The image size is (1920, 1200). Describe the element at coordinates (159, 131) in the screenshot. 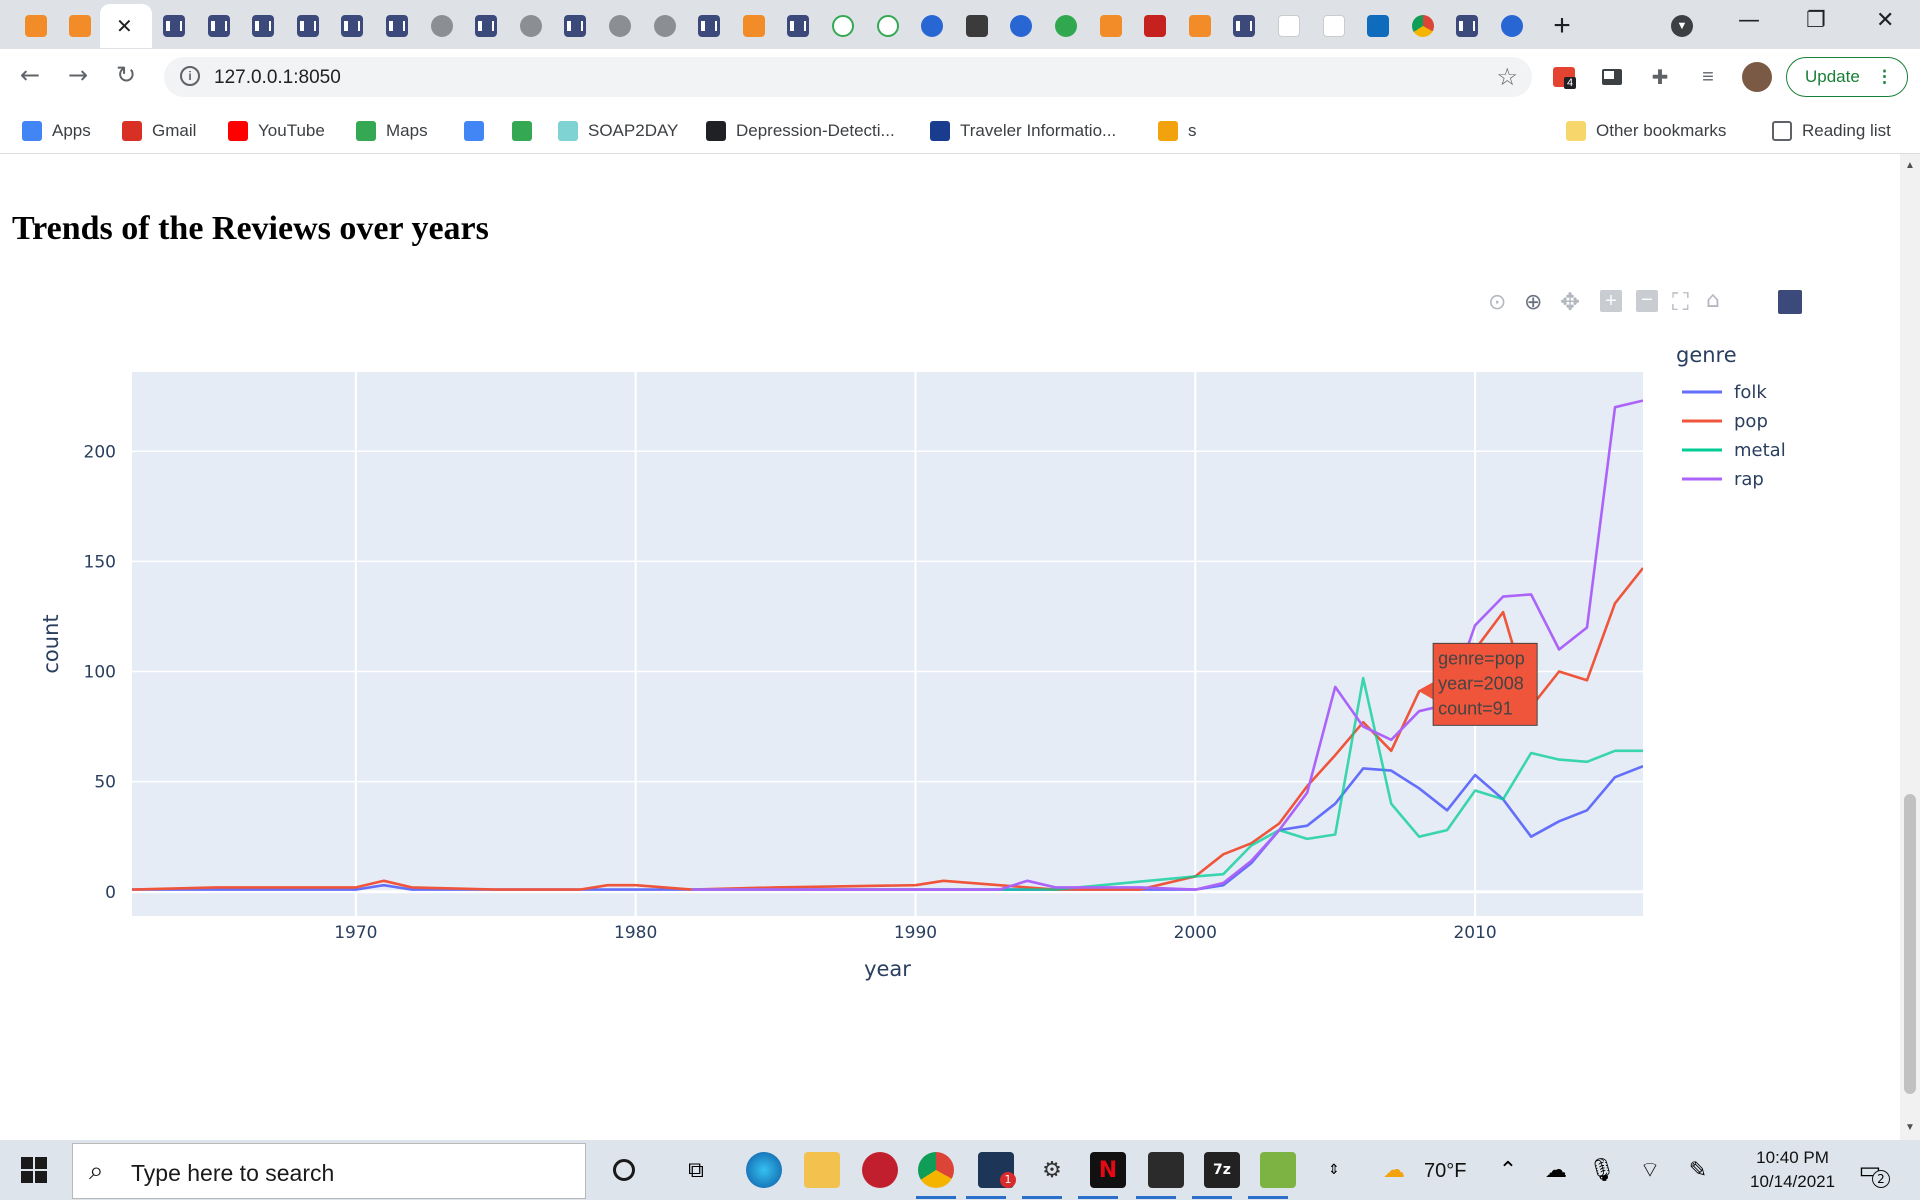

I see `bookmark-item: Gmail` at that location.